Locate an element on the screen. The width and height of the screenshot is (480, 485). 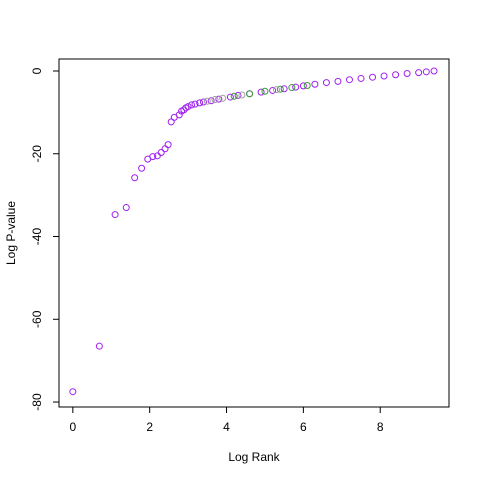
x-tick-label: 6 is located at coordinates (303, 427).